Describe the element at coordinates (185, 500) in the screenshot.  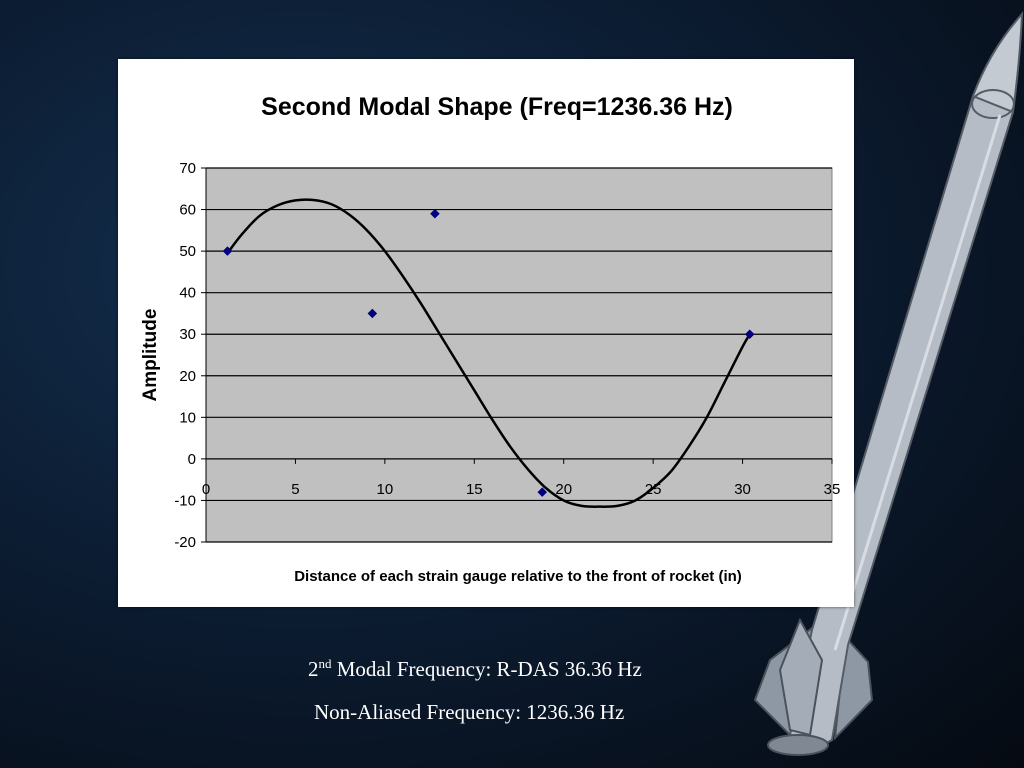
I see `y-tick-label: -10` at that location.